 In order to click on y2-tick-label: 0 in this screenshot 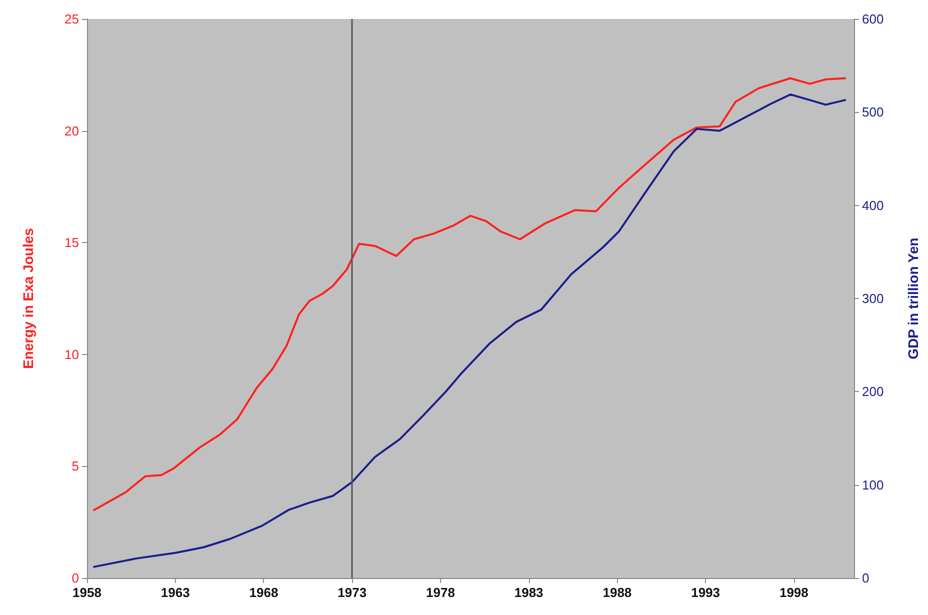, I will do `click(866, 578)`.